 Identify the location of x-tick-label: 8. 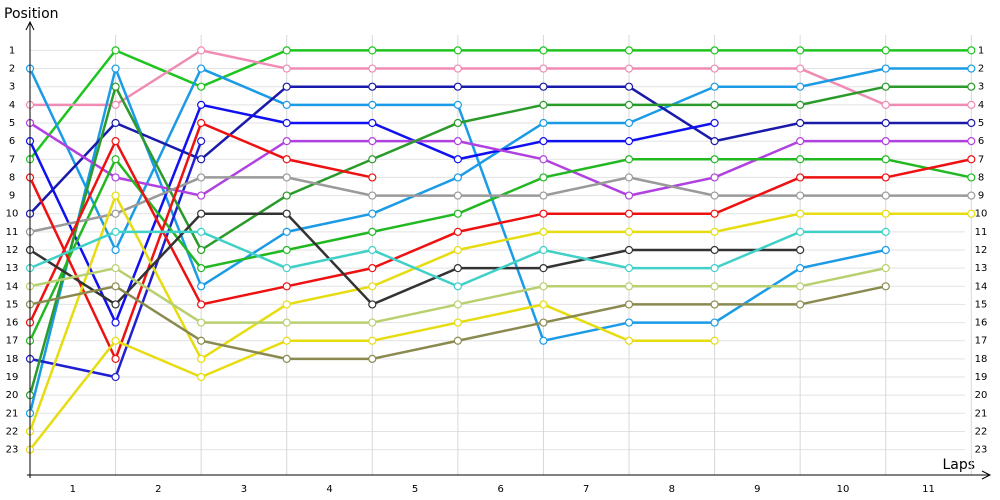
(672, 489).